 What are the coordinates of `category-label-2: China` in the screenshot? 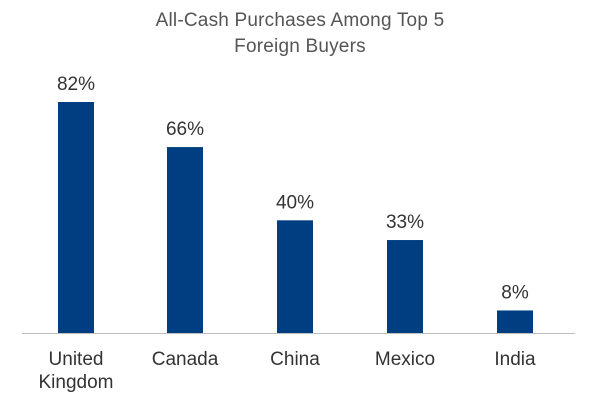 It's located at (295, 359).